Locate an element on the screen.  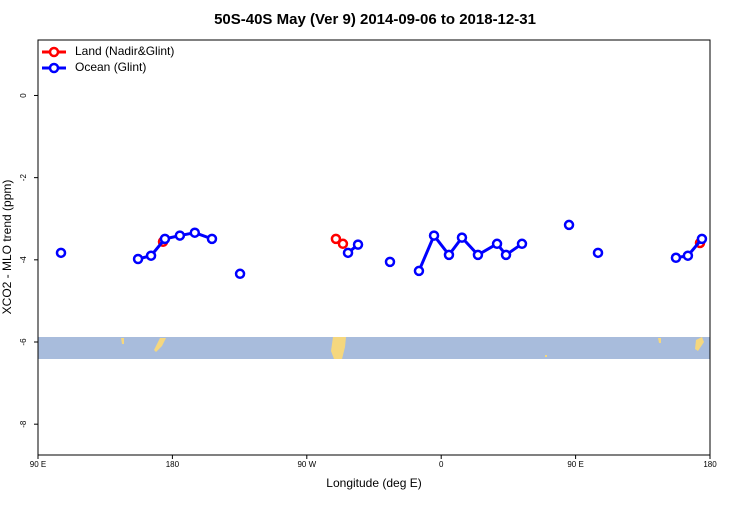
y-tick-label: 0 is located at coordinates (23, 95).